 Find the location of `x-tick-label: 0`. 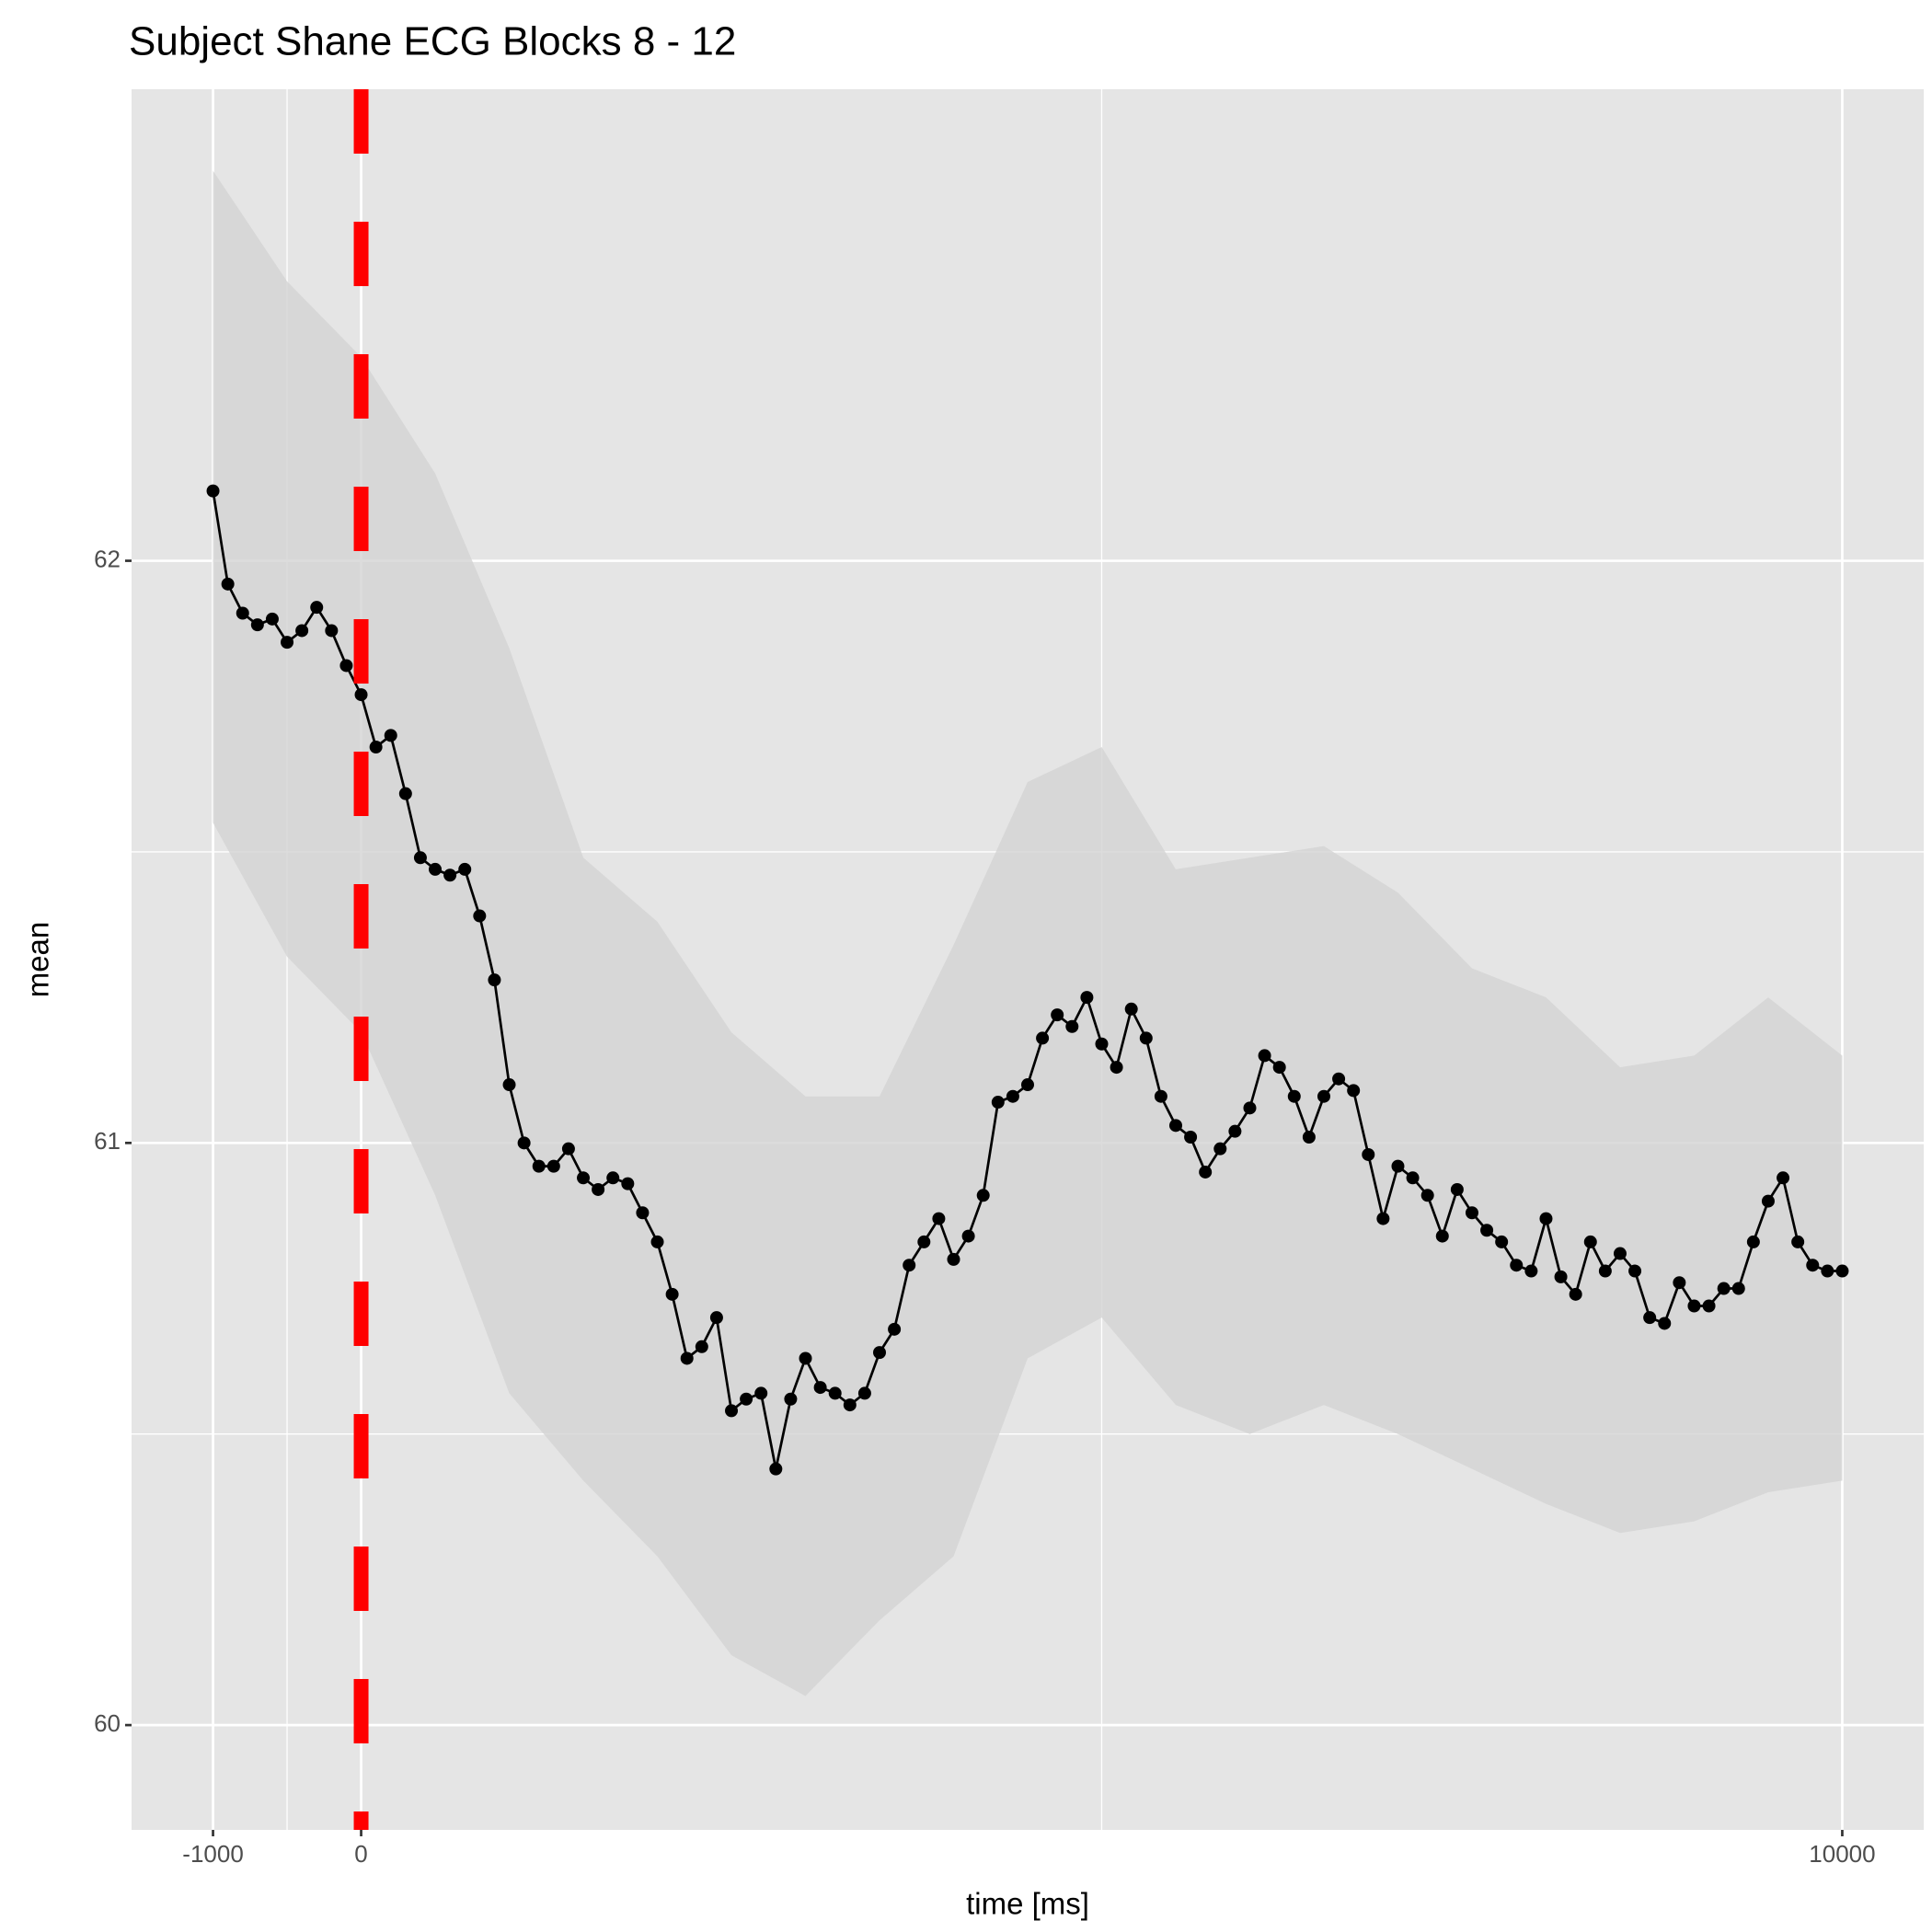

x-tick-label: 0 is located at coordinates (360, 1854).